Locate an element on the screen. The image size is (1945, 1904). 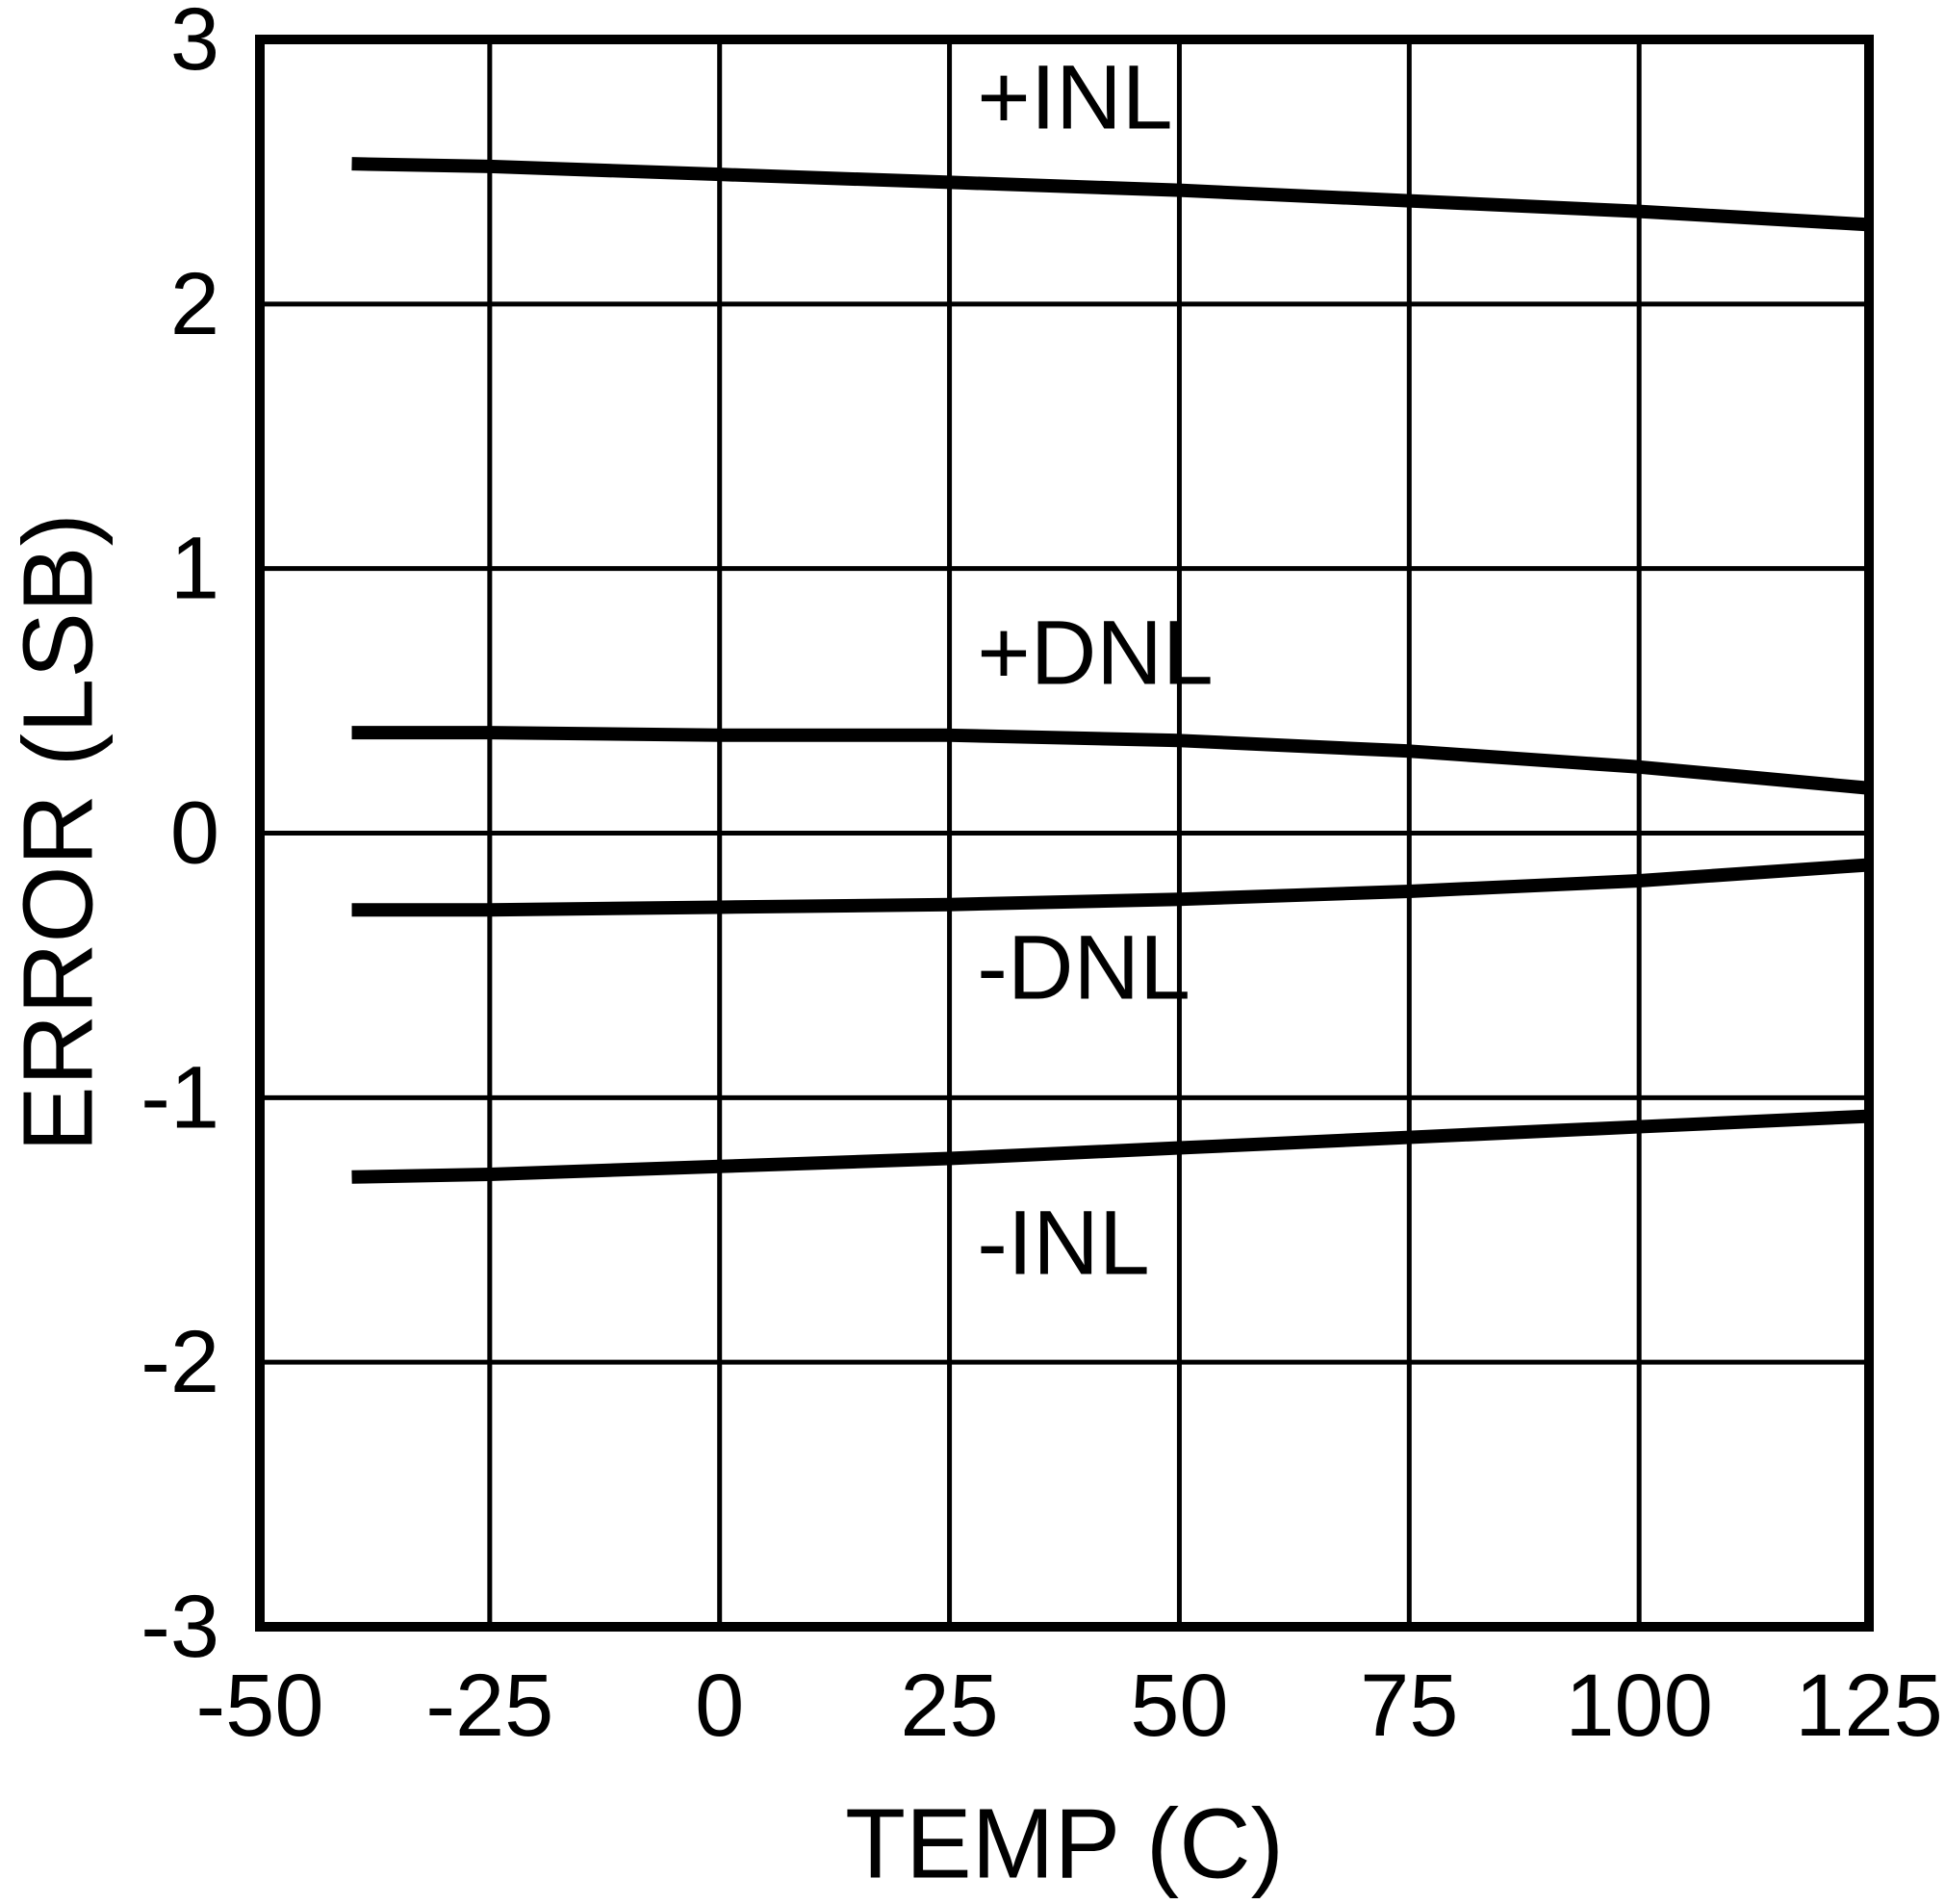
y-tick-label: -3 is located at coordinates (180, 1627).